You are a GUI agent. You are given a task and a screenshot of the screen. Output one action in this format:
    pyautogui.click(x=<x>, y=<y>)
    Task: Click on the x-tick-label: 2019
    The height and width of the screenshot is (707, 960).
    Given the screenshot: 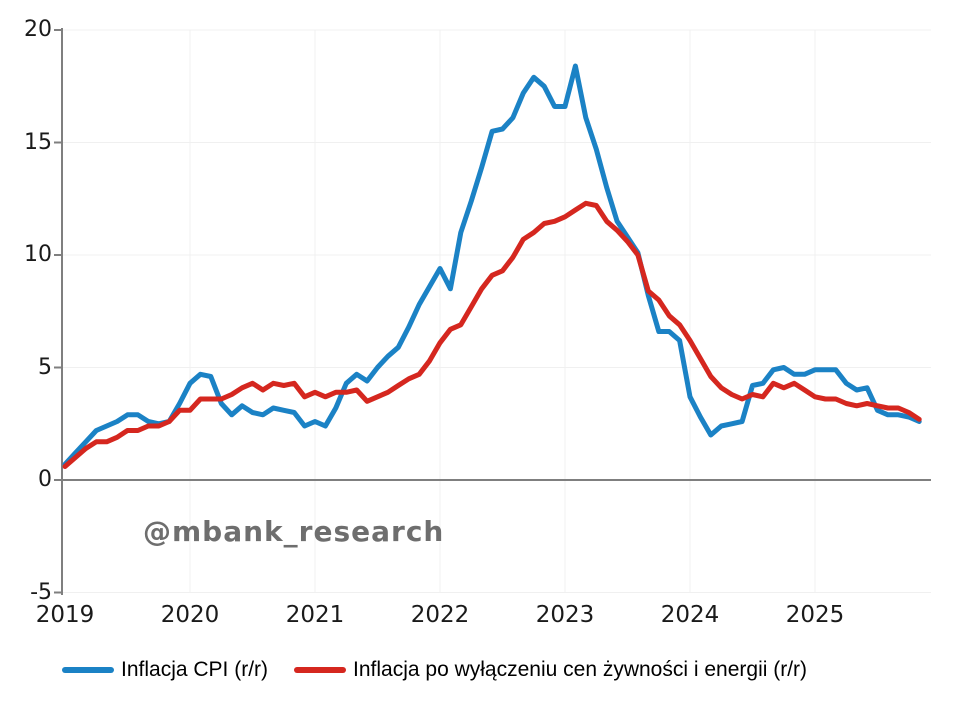 What is the action you would take?
    pyautogui.click(x=65, y=615)
    